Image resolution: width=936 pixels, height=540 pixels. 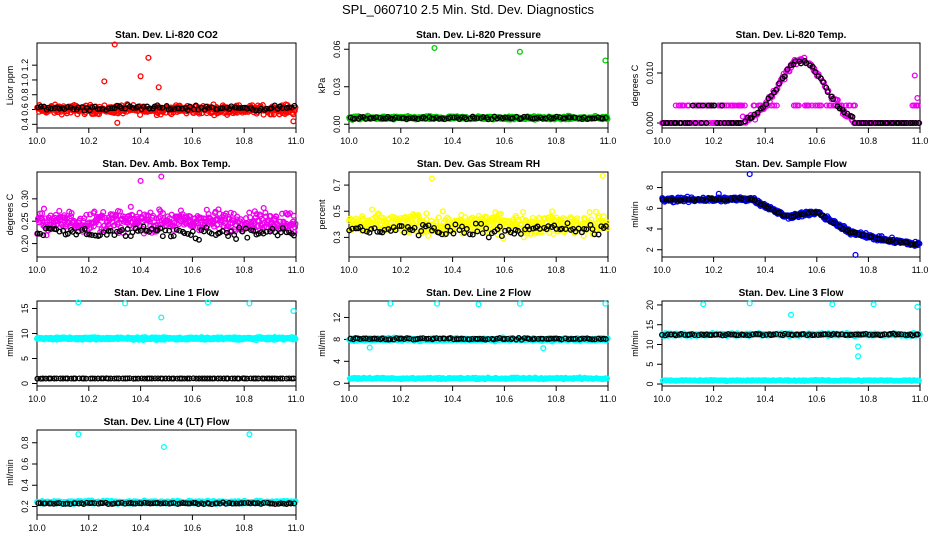 What do you see at coordinates (635, 214) in the screenshot?
I see `y-axis-label: ml/min` at bounding box center [635, 214].